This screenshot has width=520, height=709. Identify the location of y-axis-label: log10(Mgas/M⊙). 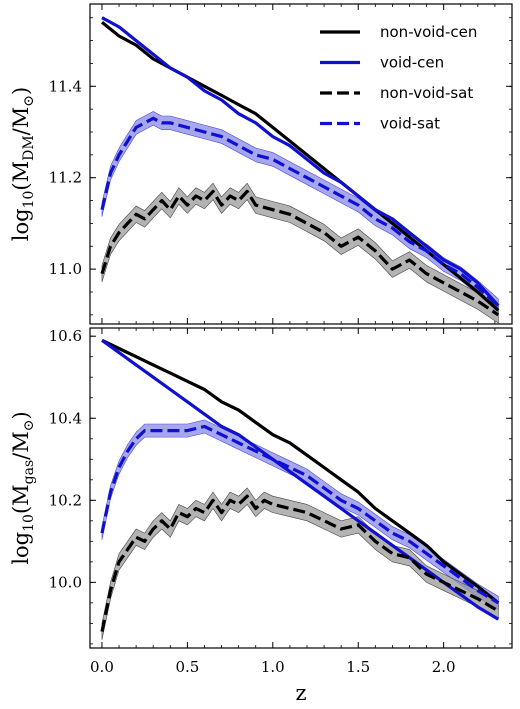
(23, 487).